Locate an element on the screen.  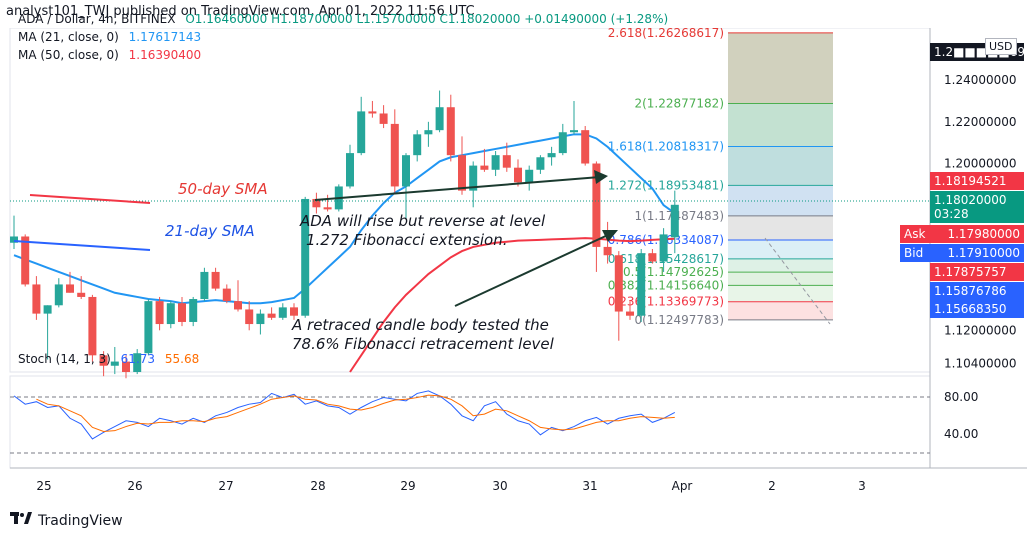
tradingview-logo-icon is located at coordinates (21, 521).